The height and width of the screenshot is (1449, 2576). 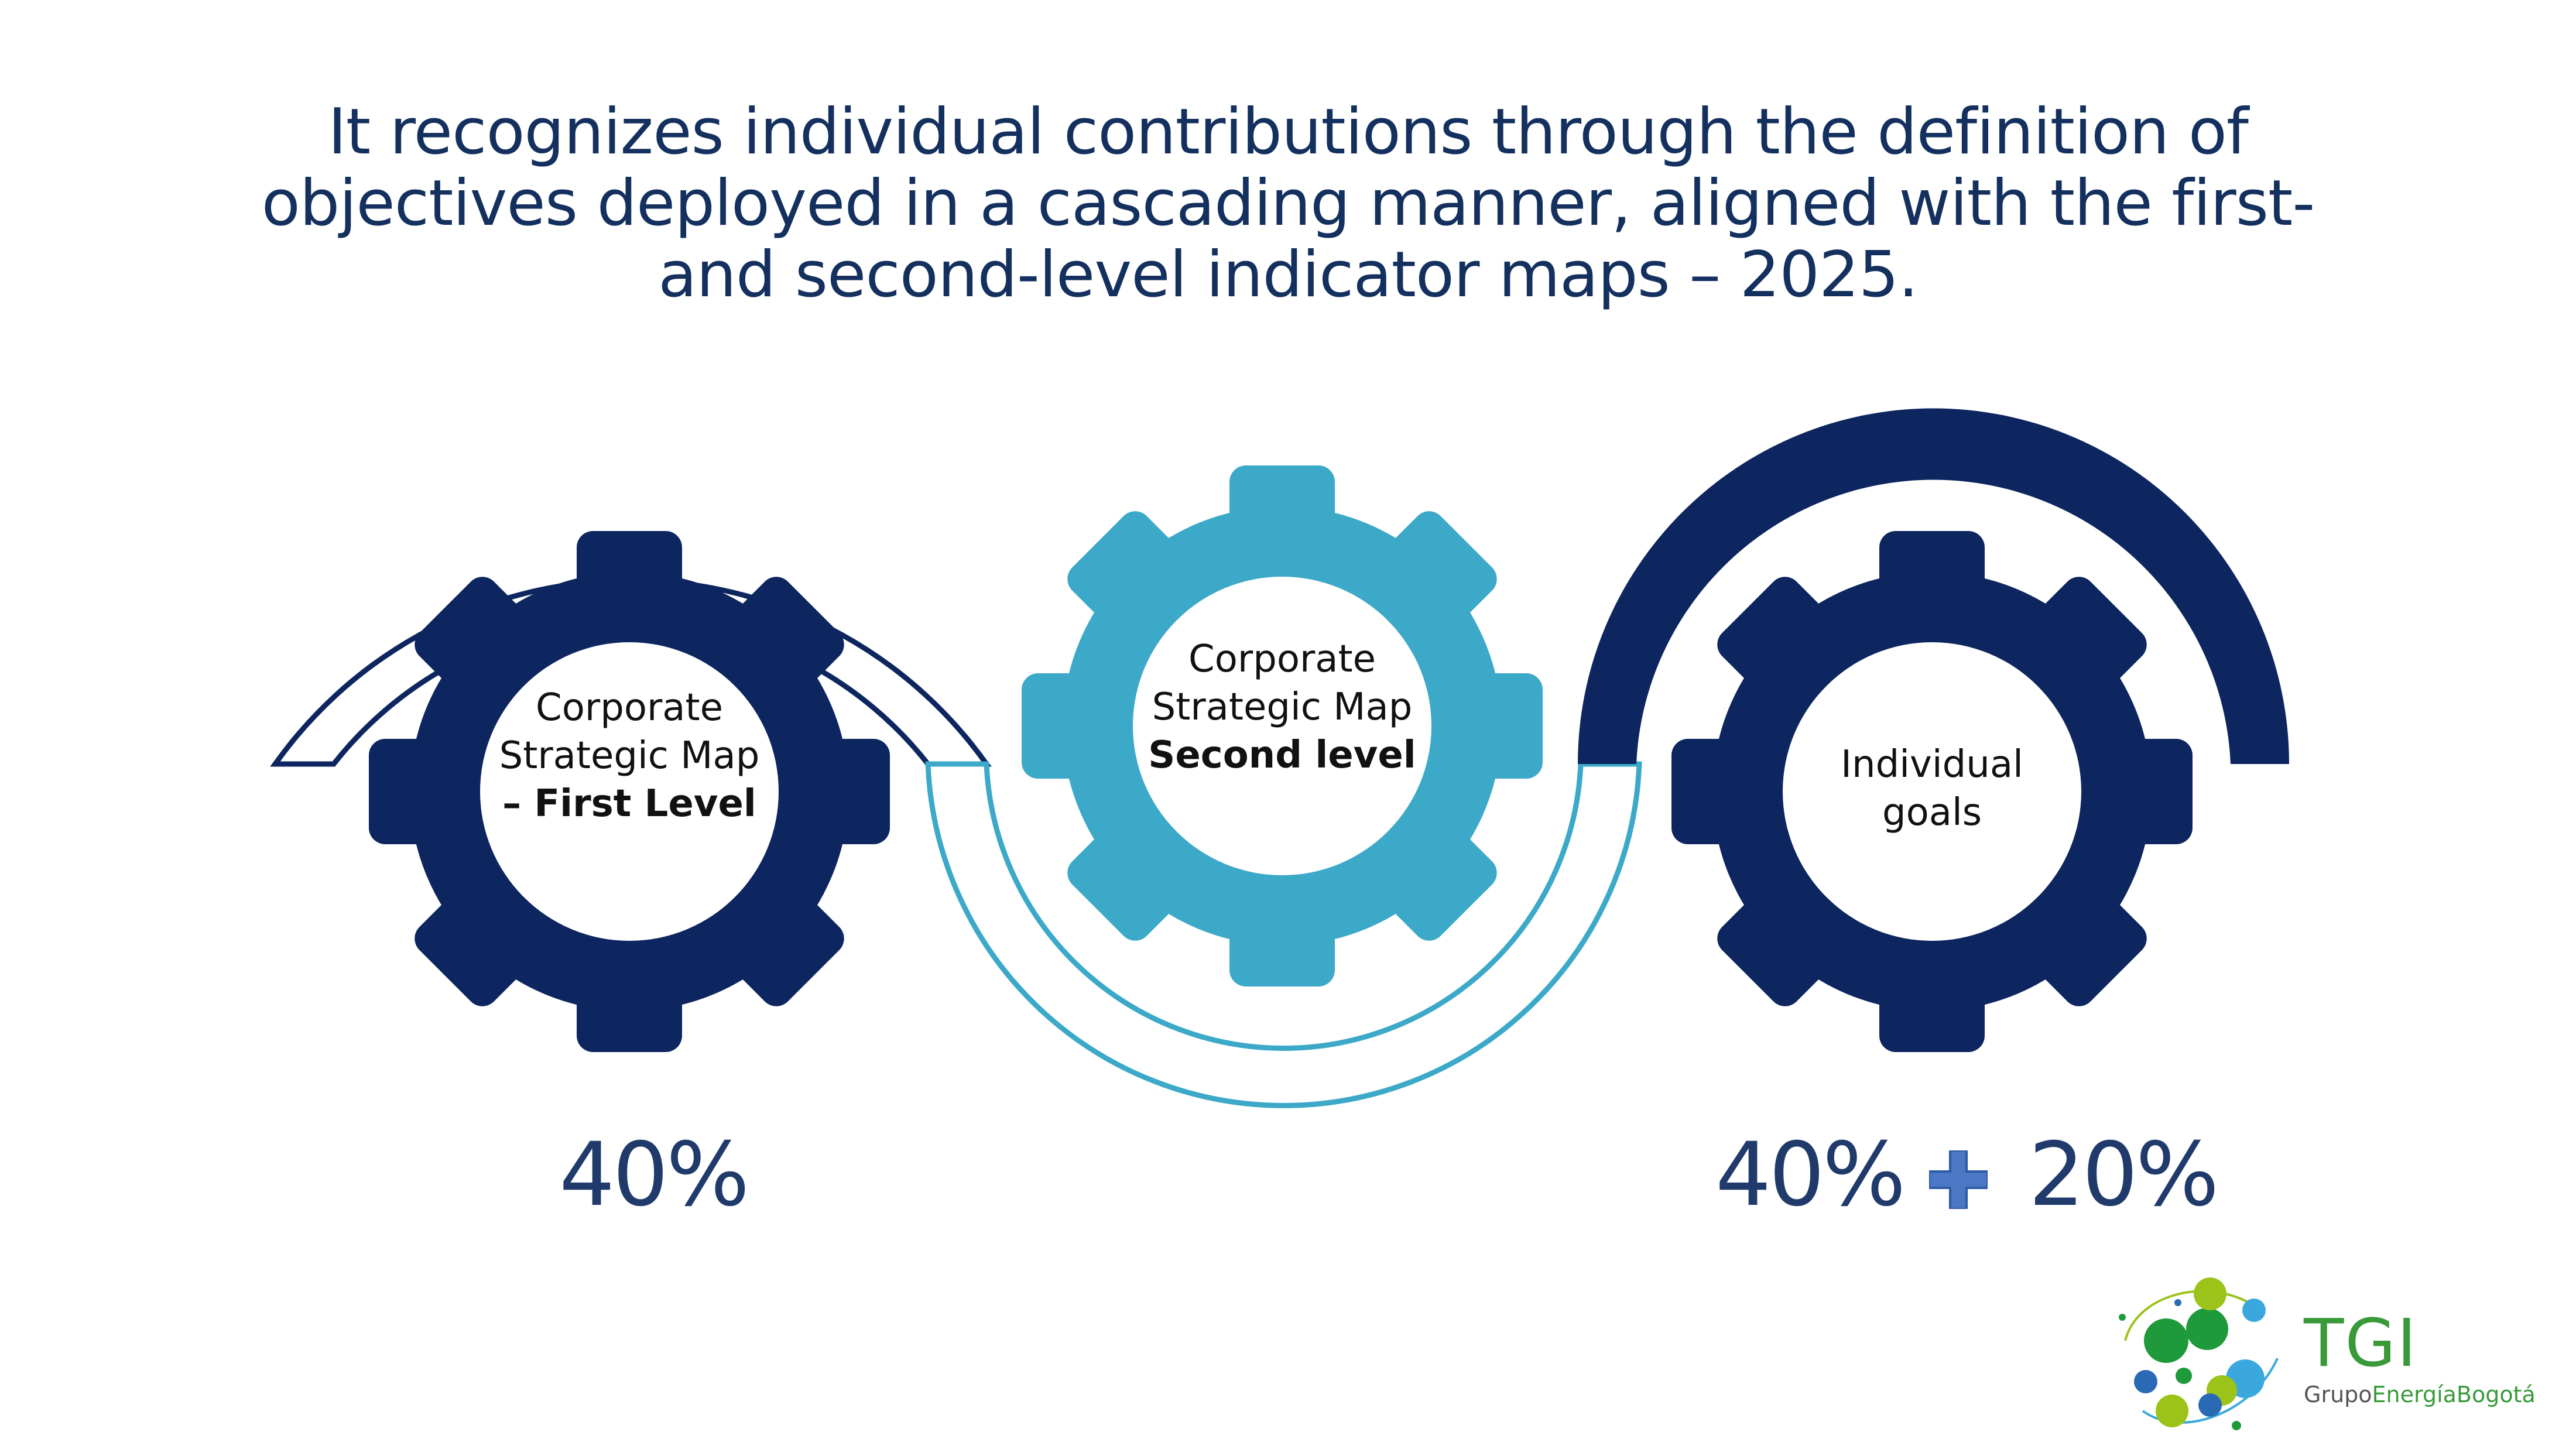 I want to click on gear3-line1: Individual, so click(x=1932, y=764).